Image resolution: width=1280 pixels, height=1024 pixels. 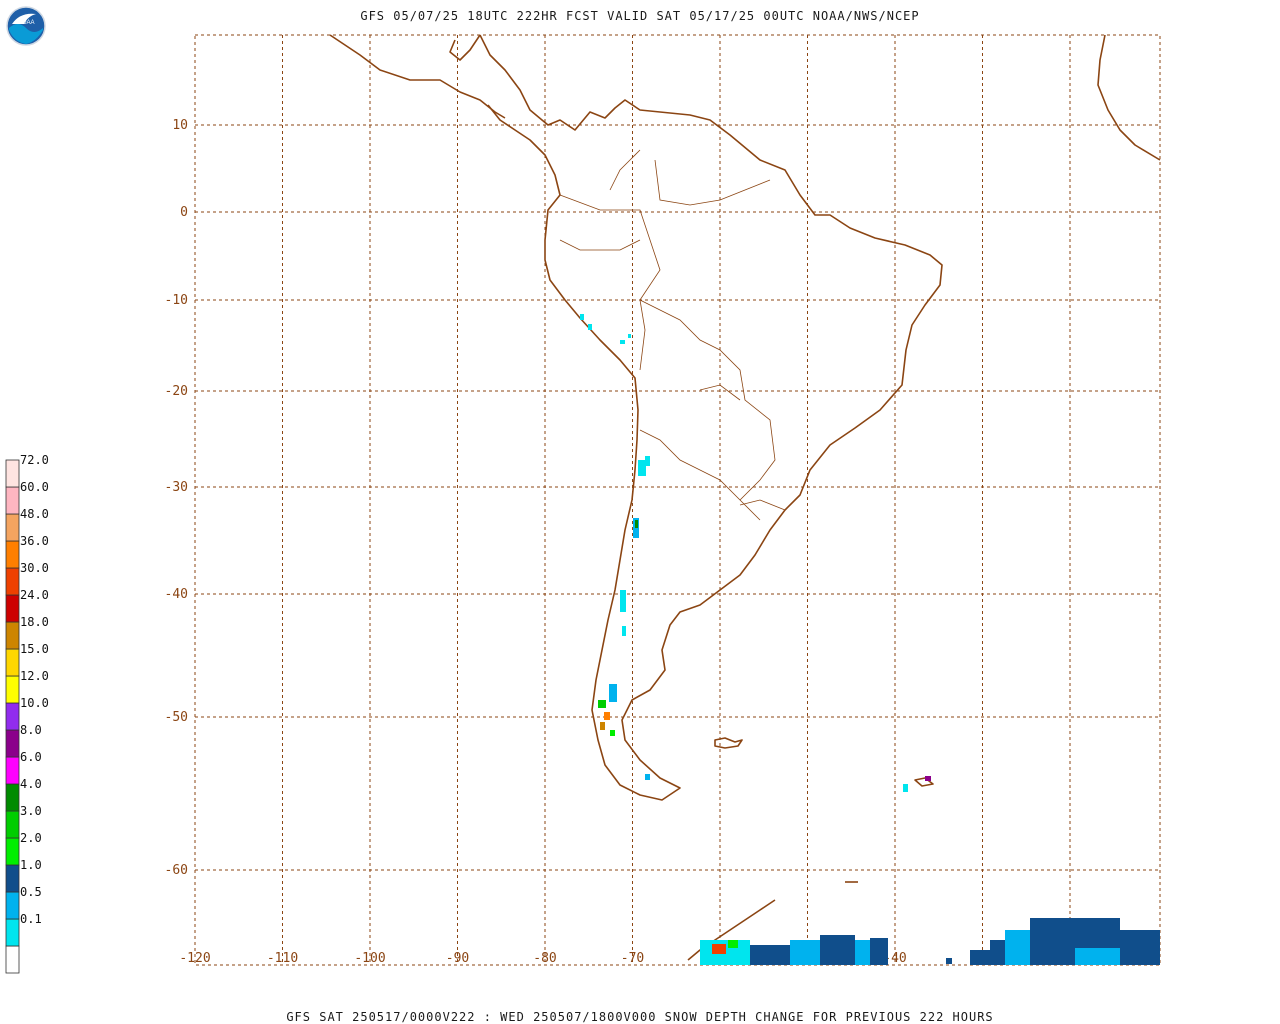 I want to click on africa-coast, so click(x=1129, y=97).